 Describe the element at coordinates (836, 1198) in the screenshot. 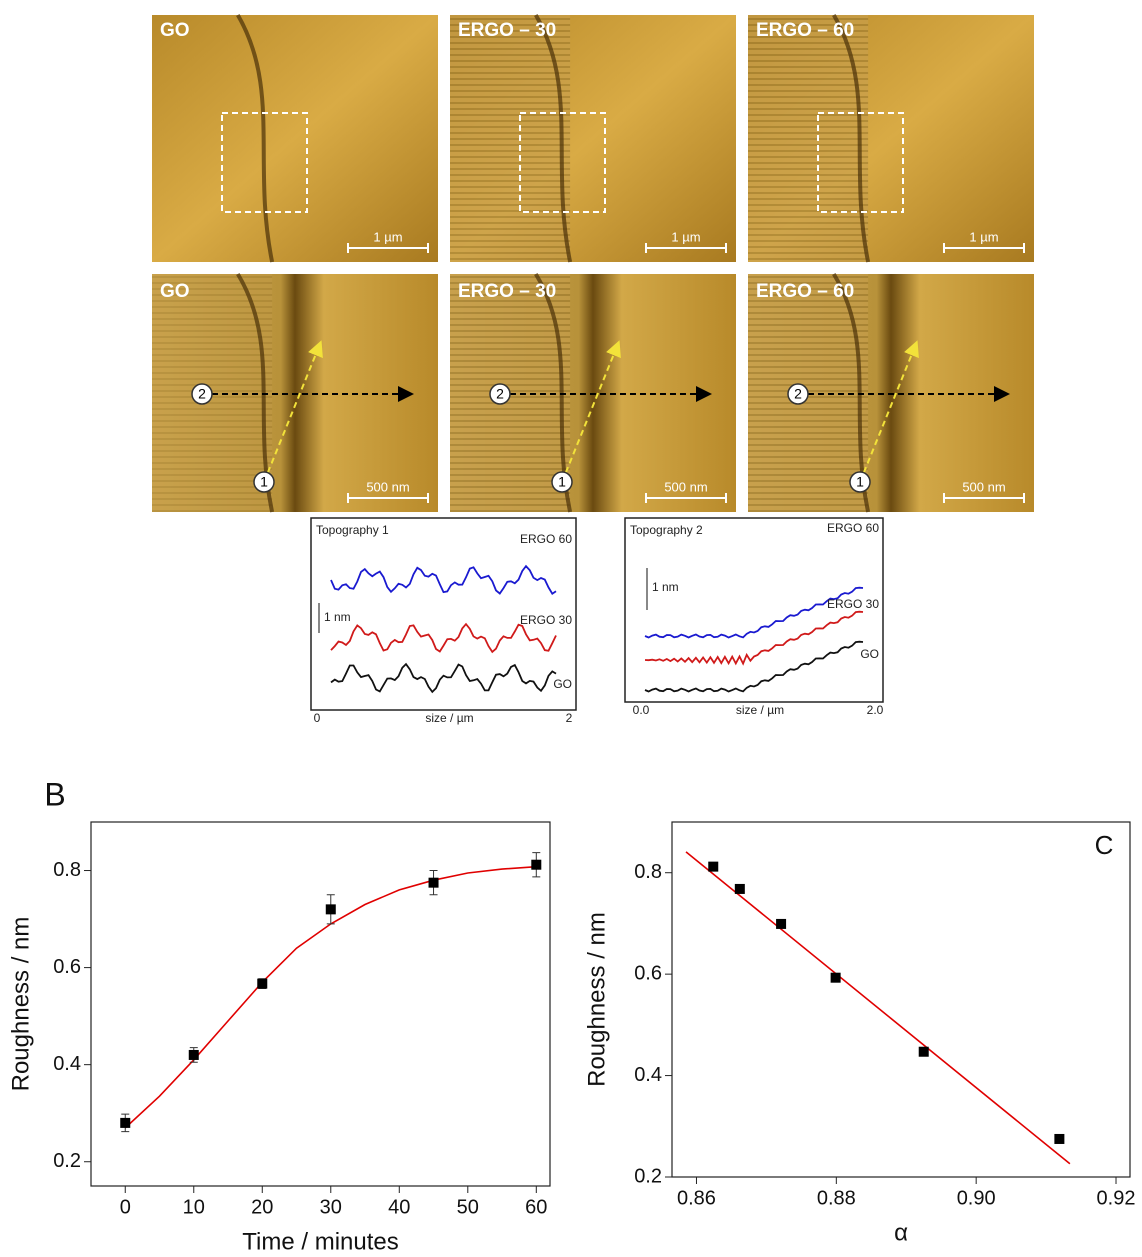

I see `x-tick-label: 0.88` at that location.